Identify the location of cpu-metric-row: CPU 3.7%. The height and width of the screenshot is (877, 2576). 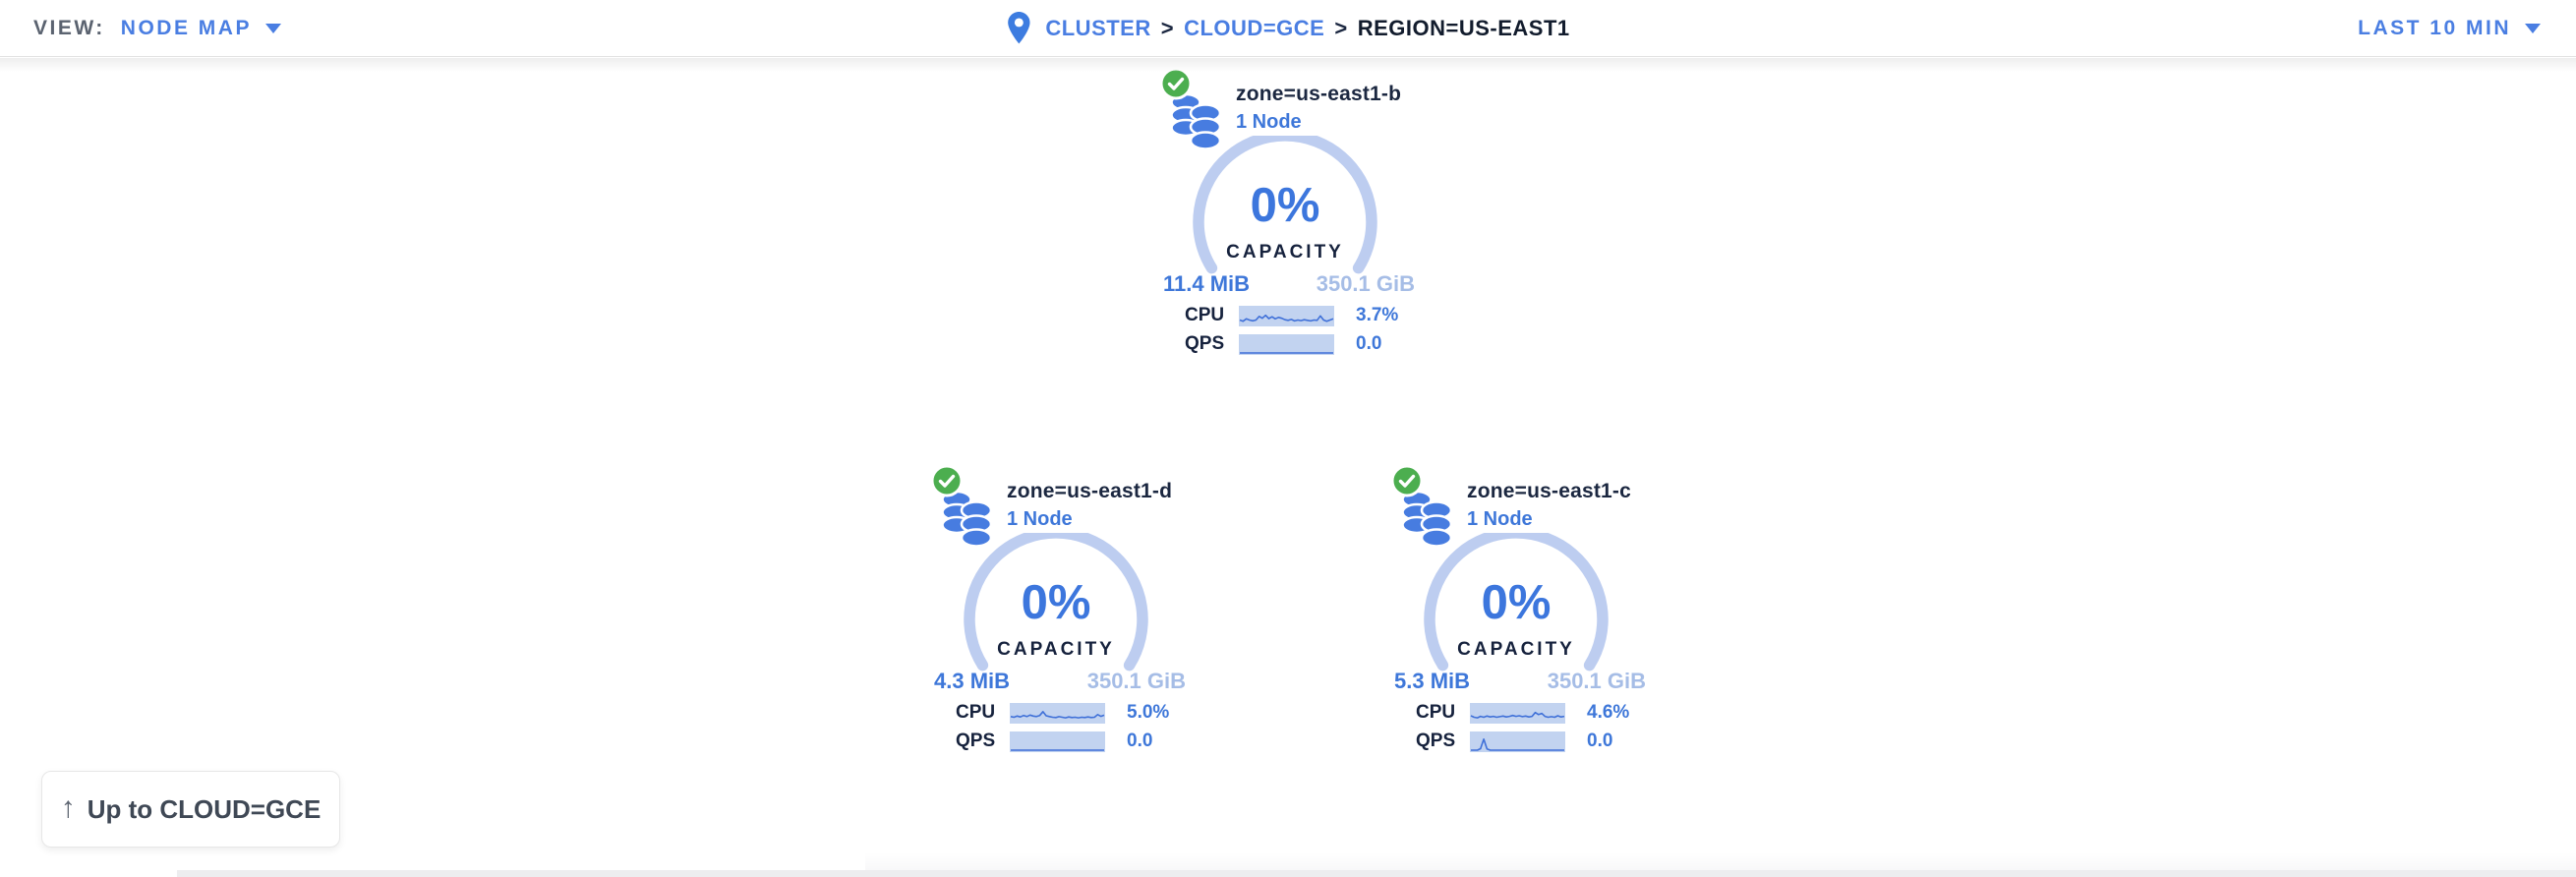
(1309, 315).